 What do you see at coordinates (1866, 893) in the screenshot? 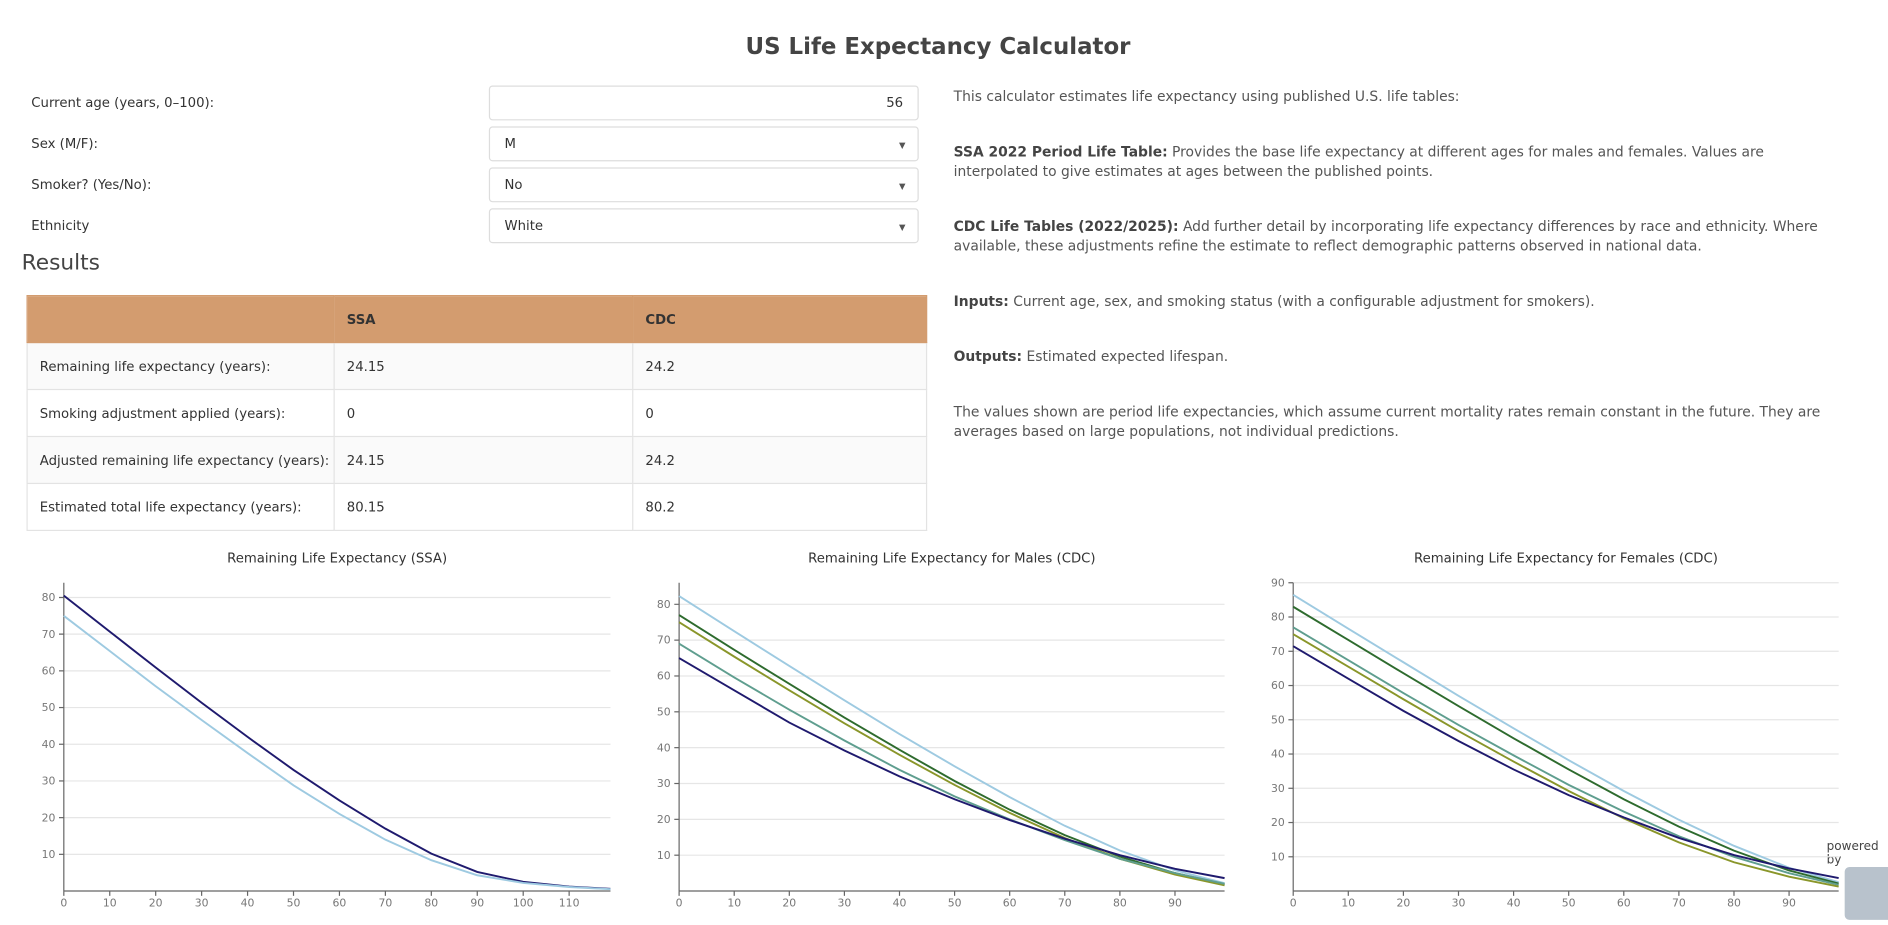
I see `logo` at bounding box center [1866, 893].